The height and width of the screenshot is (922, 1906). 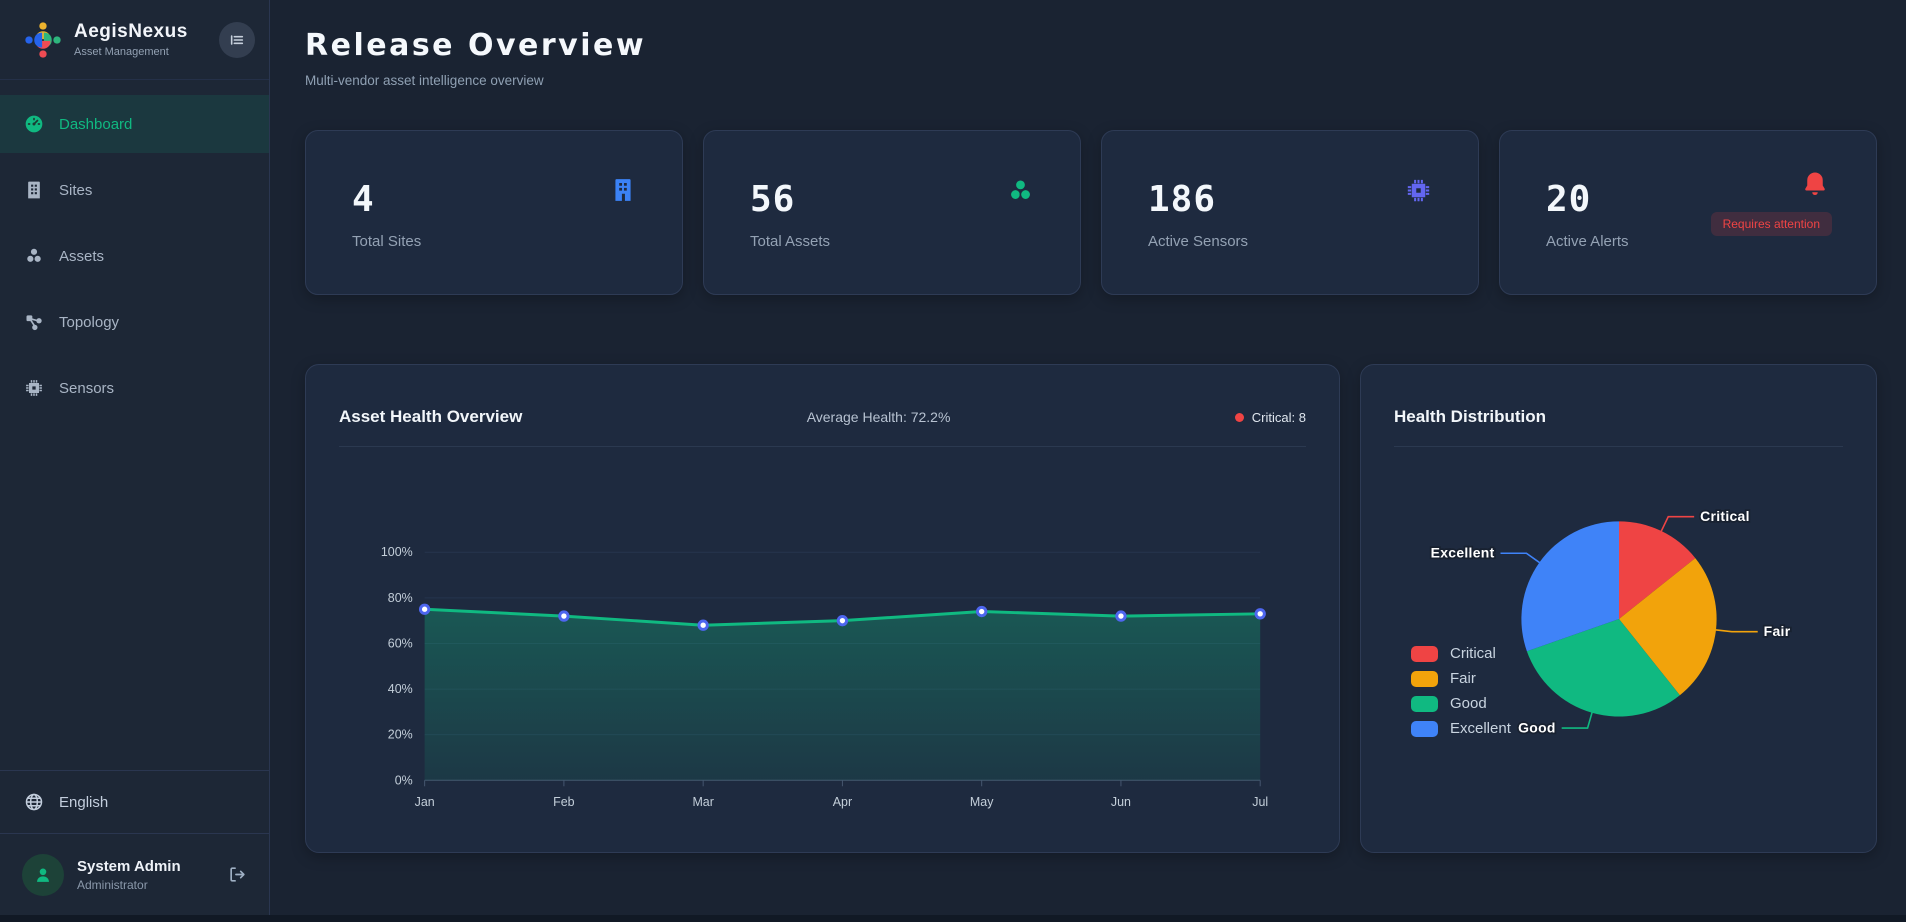 What do you see at coordinates (43, 40) in the screenshot?
I see `app-logo-icon` at bounding box center [43, 40].